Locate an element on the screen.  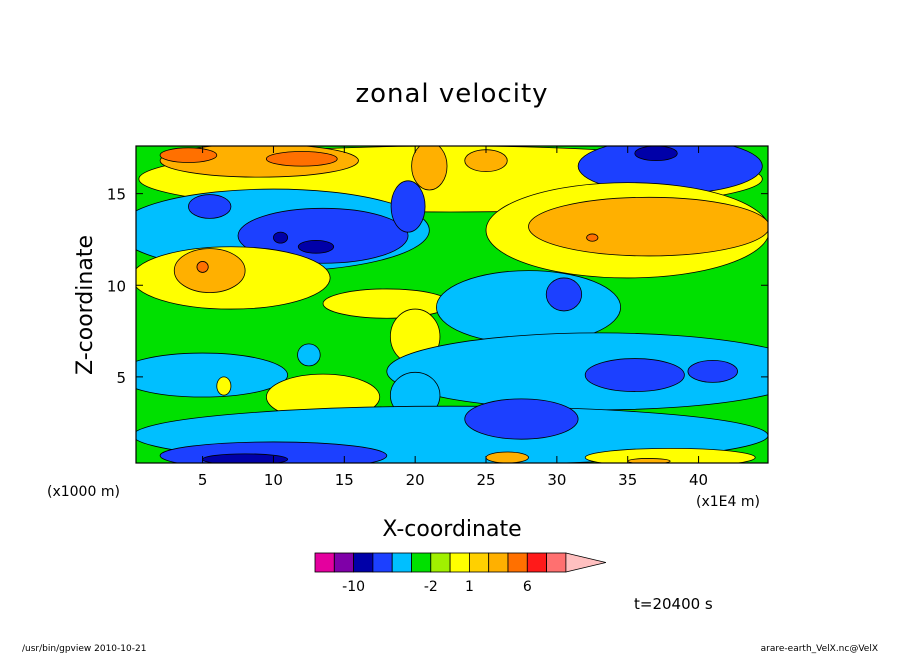
x-tick-label: 10 is located at coordinates (273, 480).